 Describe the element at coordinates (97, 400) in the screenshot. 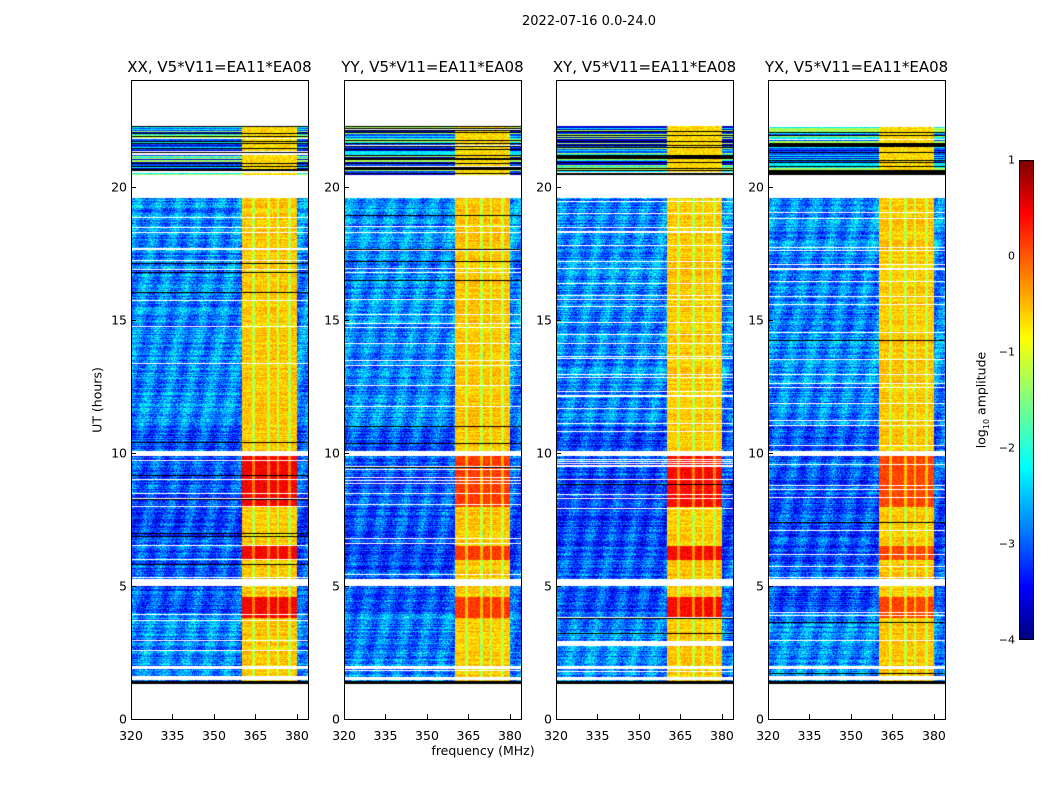

I see `y-axis-label: UT (hours)` at that location.